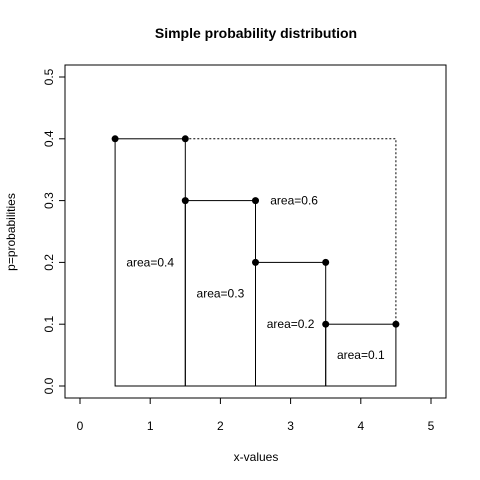  Describe the element at coordinates (291, 324) in the screenshot. I see `area-annotation: area=0.2` at that location.